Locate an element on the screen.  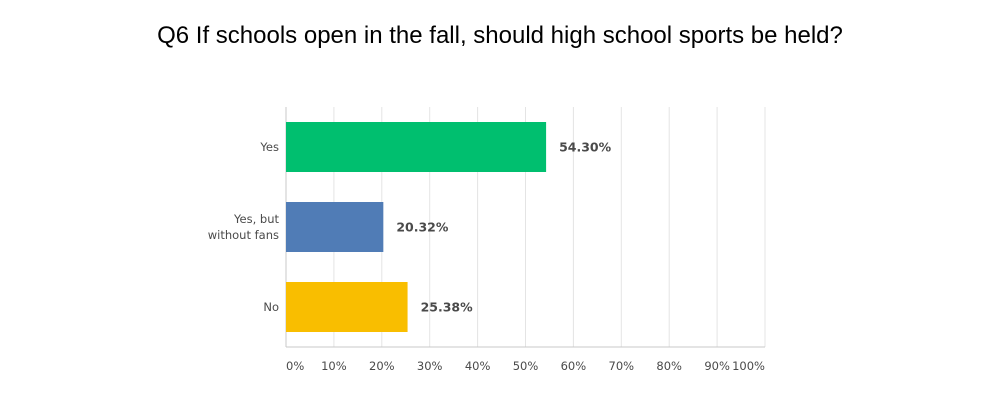
category-label: Yes, but is located at coordinates (256, 219).